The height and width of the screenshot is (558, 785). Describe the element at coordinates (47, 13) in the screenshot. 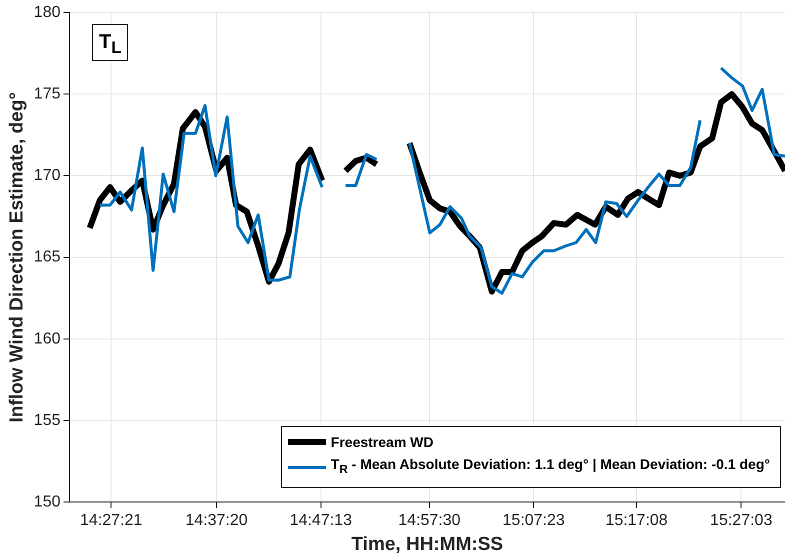

I see `y-tick-label: 180` at that location.